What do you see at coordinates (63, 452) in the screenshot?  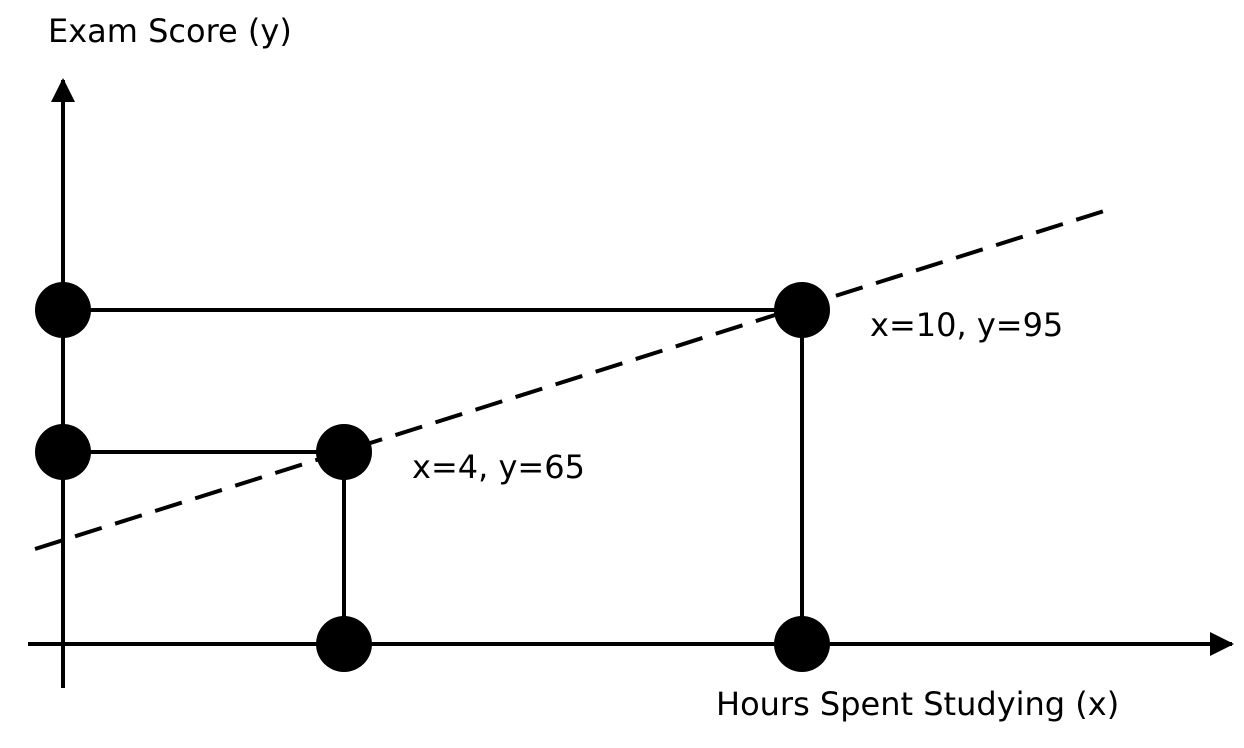 I see `y-axis-marker-x4` at bounding box center [63, 452].